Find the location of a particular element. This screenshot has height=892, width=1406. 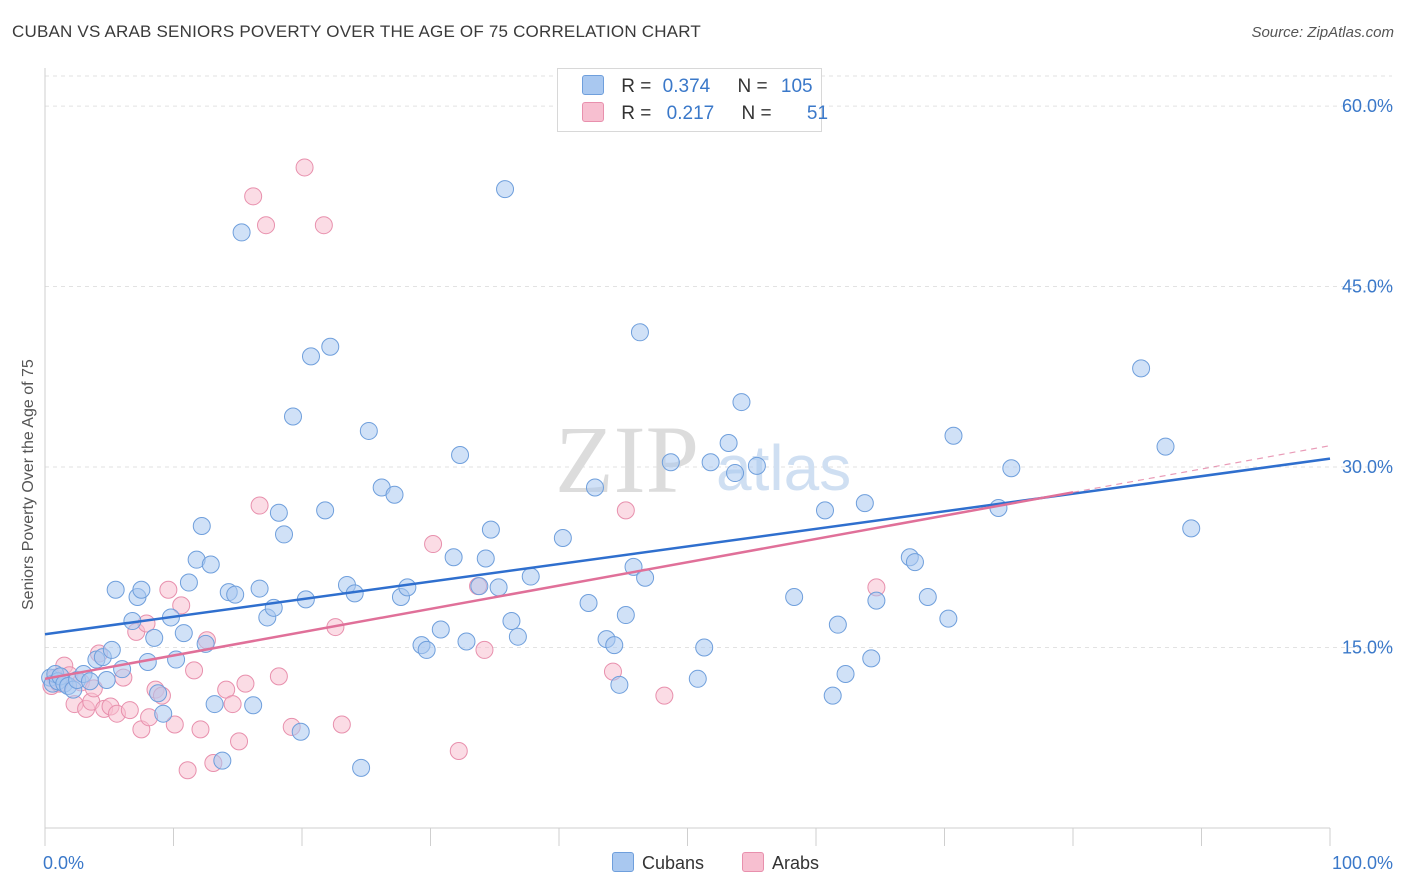

cubans-swatch is located at coordinates (593, 85).